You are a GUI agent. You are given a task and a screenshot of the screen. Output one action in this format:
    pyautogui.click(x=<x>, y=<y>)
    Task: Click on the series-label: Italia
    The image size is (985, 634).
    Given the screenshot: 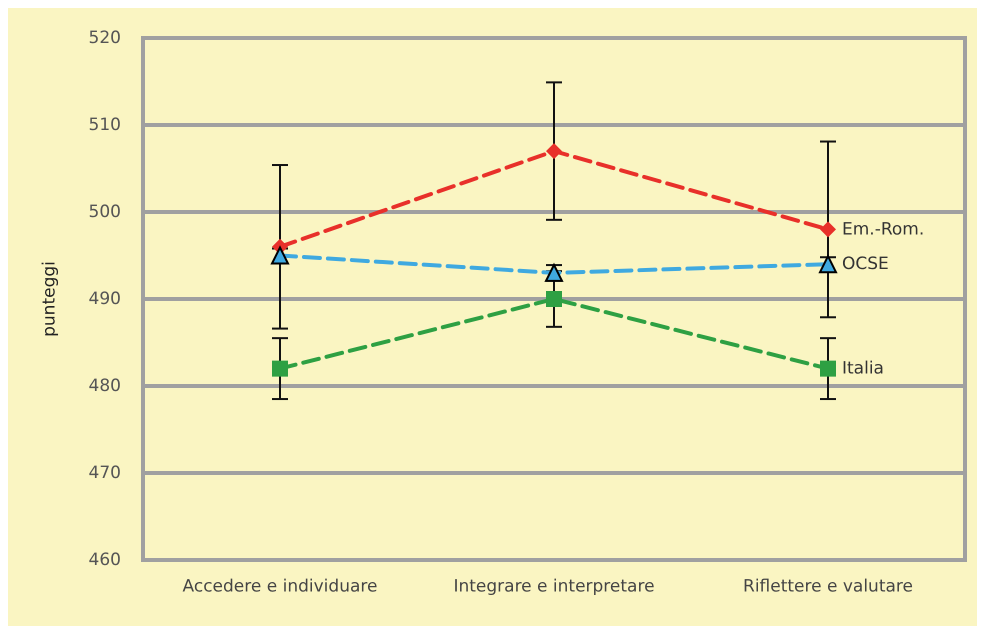 What is the action you would take?
    pyautogui.click(x=863, y=368)
    